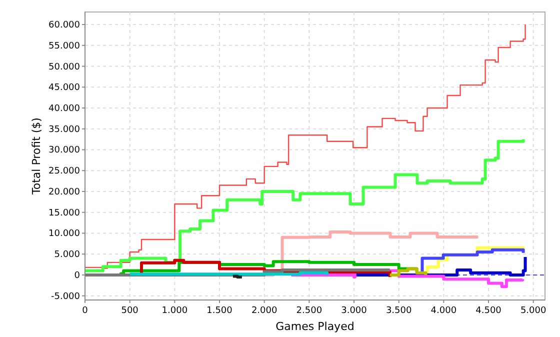  What do you see at coordinates (64, 192) in the screenshot?
I see `y-tick-label: 20.000` at bounding box center [64, 192].